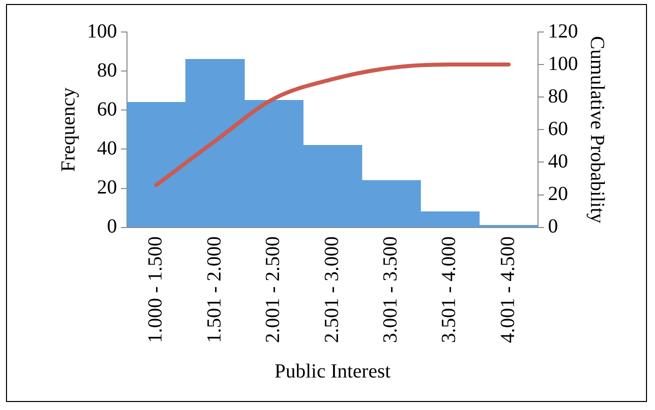 This screenshot has width=655, height=410. Describe the element at coordinates (214, 290) in the screenshot. I see `x-tick-label: 1.501 - 2.000` at that location.